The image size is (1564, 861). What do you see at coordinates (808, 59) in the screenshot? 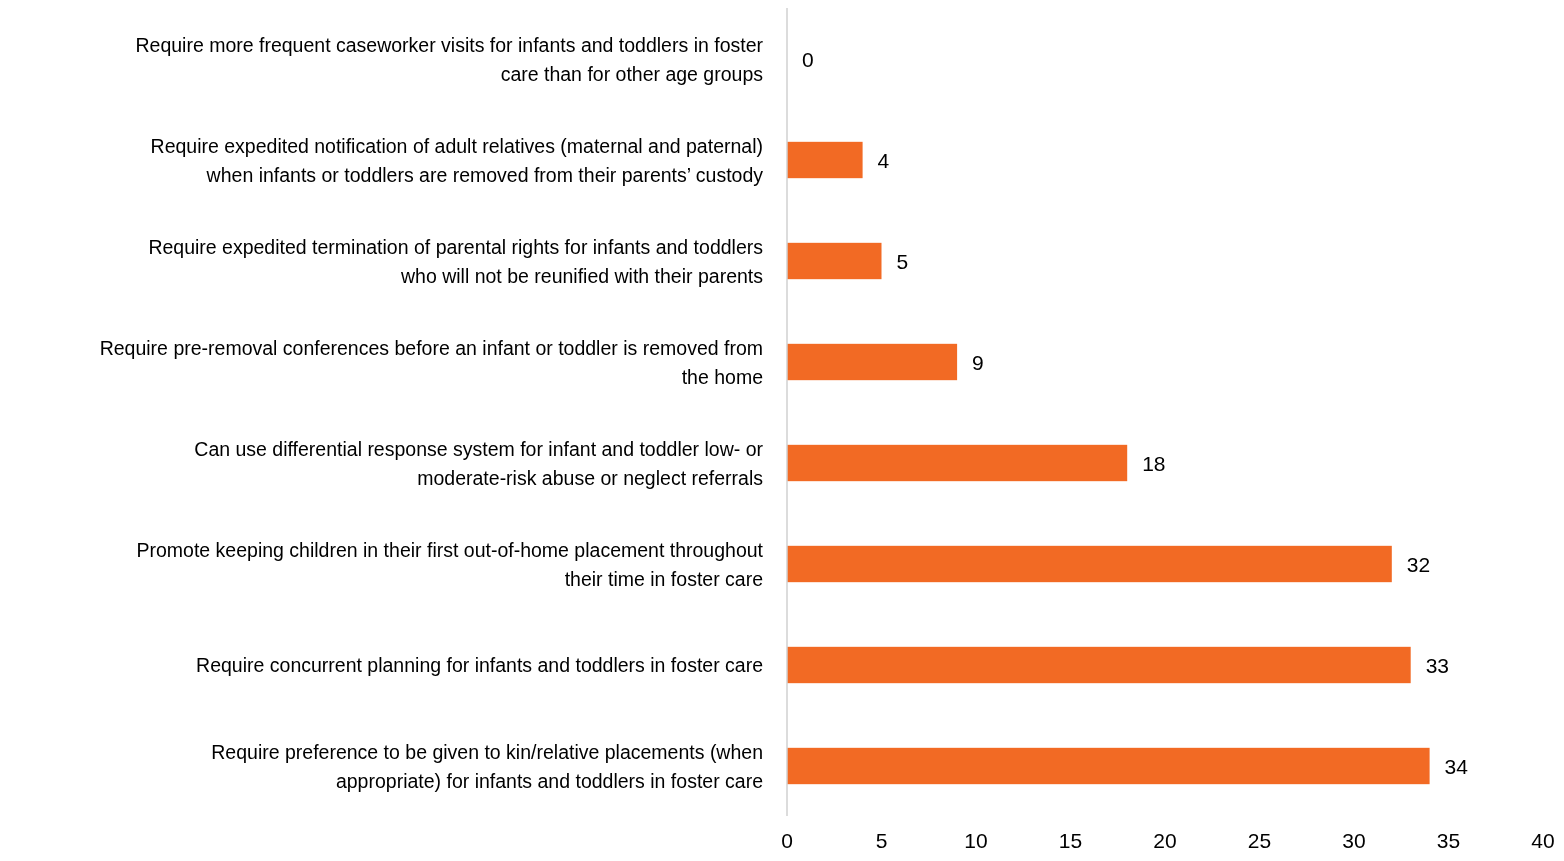
I see `data-label: 0` at bounding box center [808, 59].